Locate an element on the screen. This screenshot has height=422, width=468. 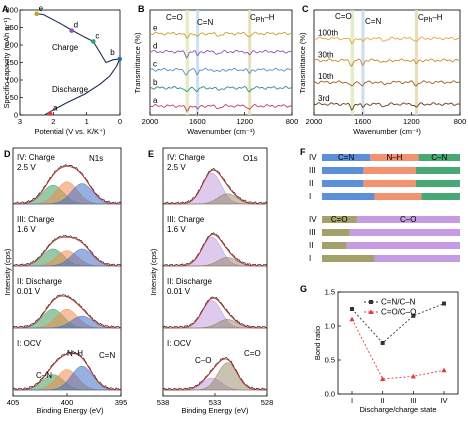
spectrum-3rd is located at coordinates (387, 106).